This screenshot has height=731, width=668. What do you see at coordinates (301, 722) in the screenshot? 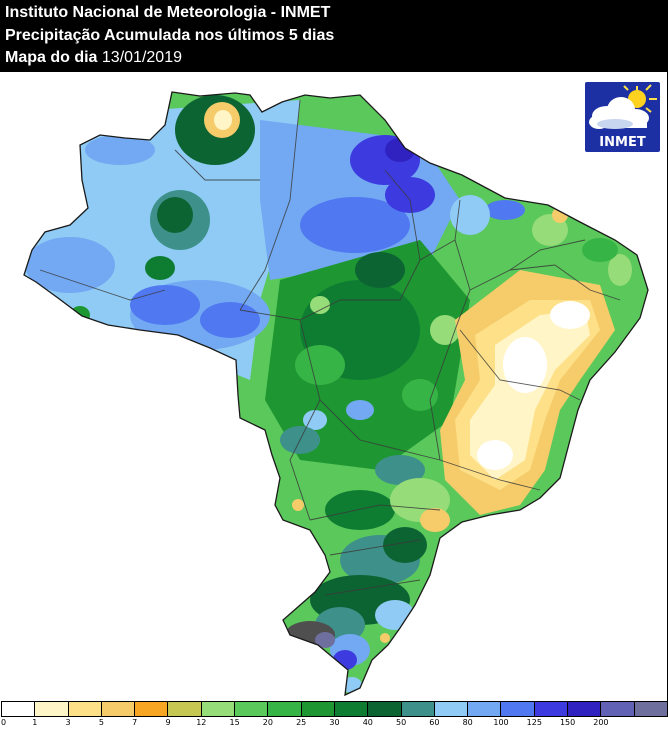
I see `legend-tick-label: 25` at bounding box center [301, 722].